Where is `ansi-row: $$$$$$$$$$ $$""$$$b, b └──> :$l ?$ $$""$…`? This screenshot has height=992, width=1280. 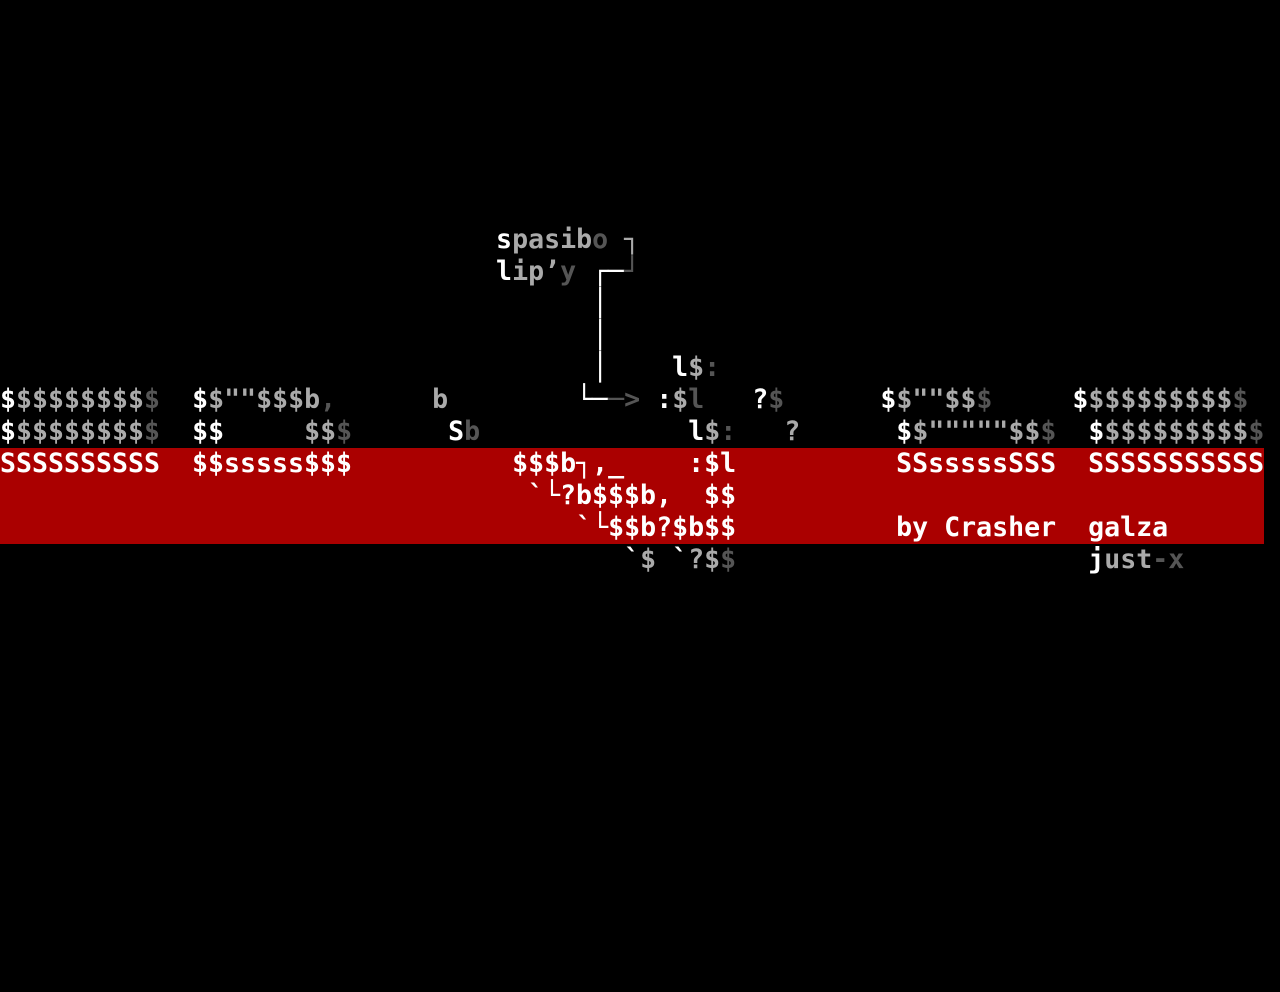
ansi-row: $$$$$$$$$$ $$""$$$b, b └──> :$l ?$ $$""$… is located at coordinates (640, 400).